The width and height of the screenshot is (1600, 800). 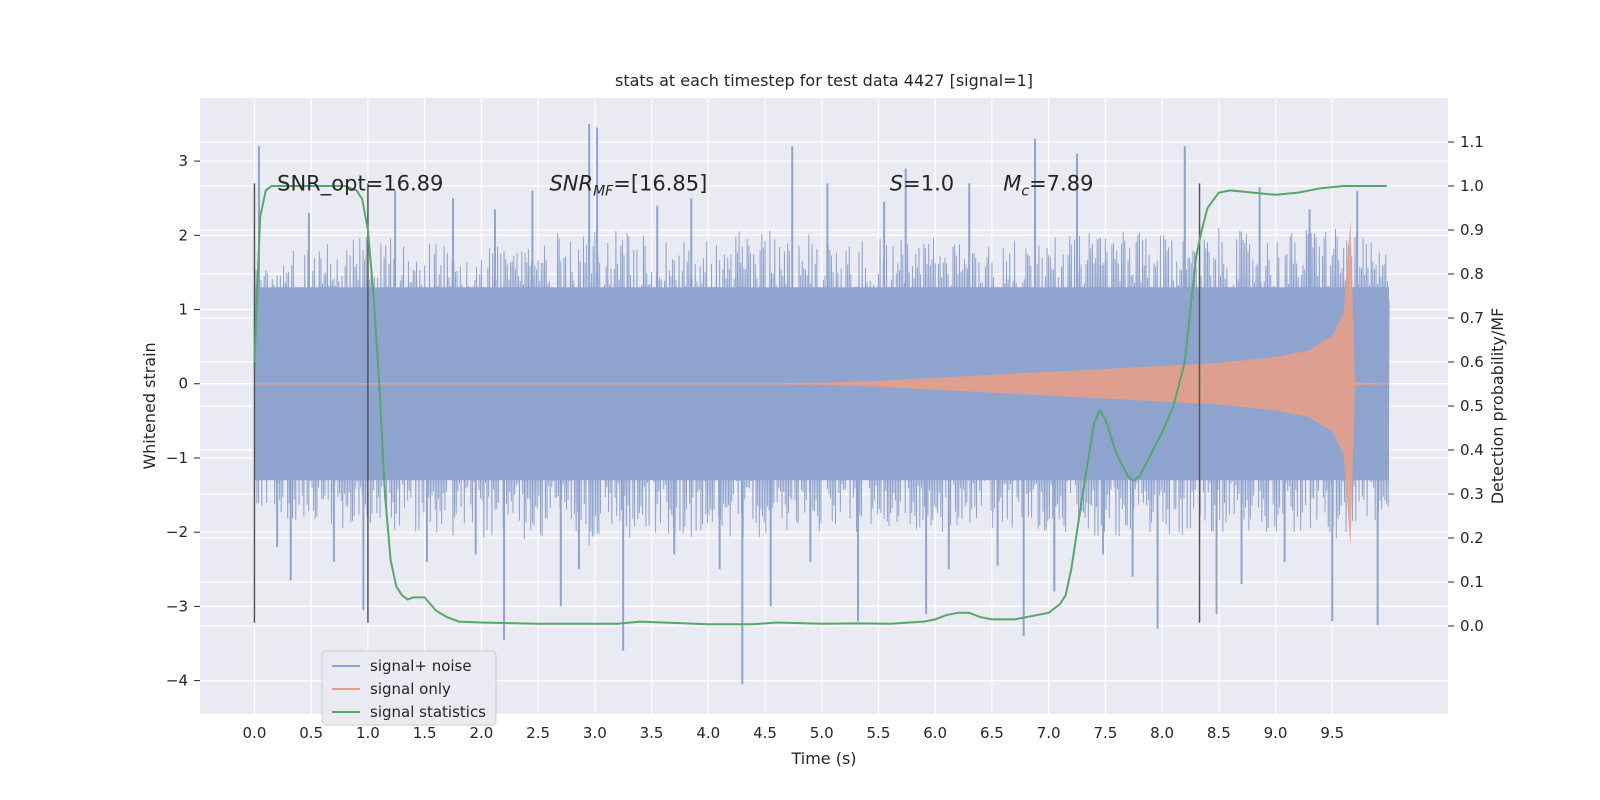 I want to click on x-tick-label: 2.0, so click(x=481, y=733).